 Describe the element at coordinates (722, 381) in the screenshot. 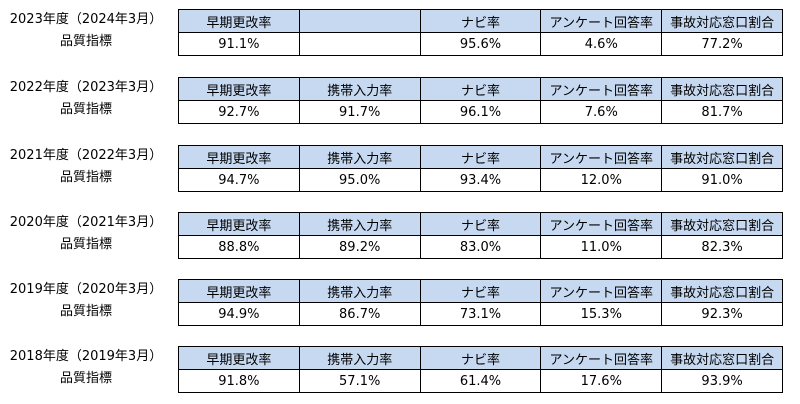

I see `value-cell: 93.9%` at that location.